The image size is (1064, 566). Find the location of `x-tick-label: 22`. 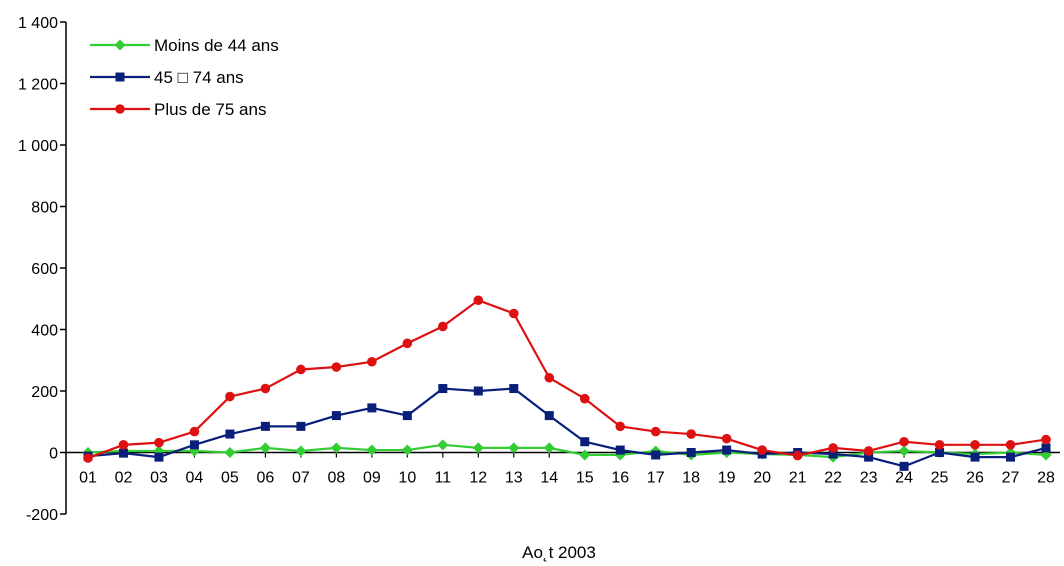

x-tick-label: 22 is located at coordinates (833, 478).